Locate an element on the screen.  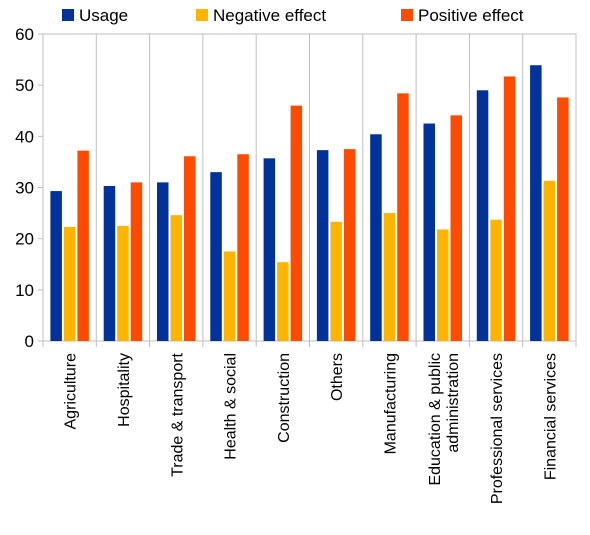
category-label-line: Hospitality is located at coordinates (124, 390).